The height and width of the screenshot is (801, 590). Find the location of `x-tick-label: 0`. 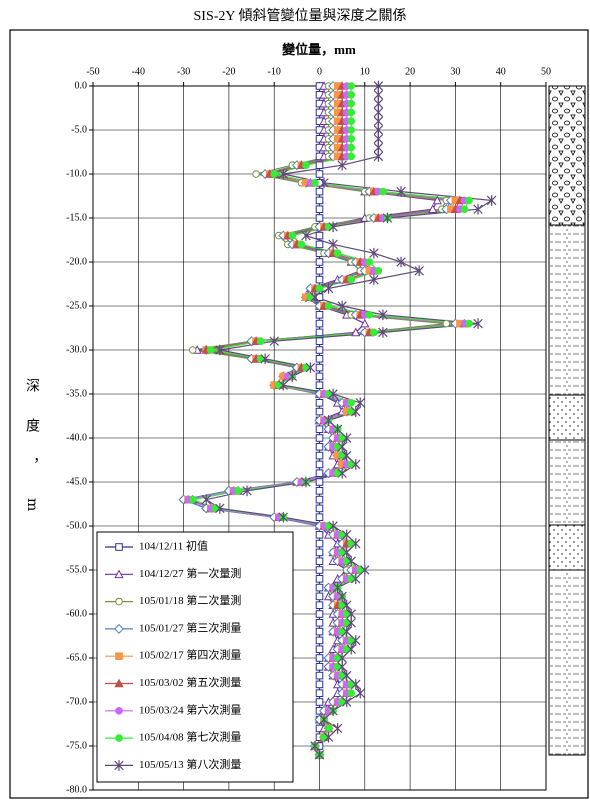

x-tick-label: 0 is located at coordinates (319, 71).